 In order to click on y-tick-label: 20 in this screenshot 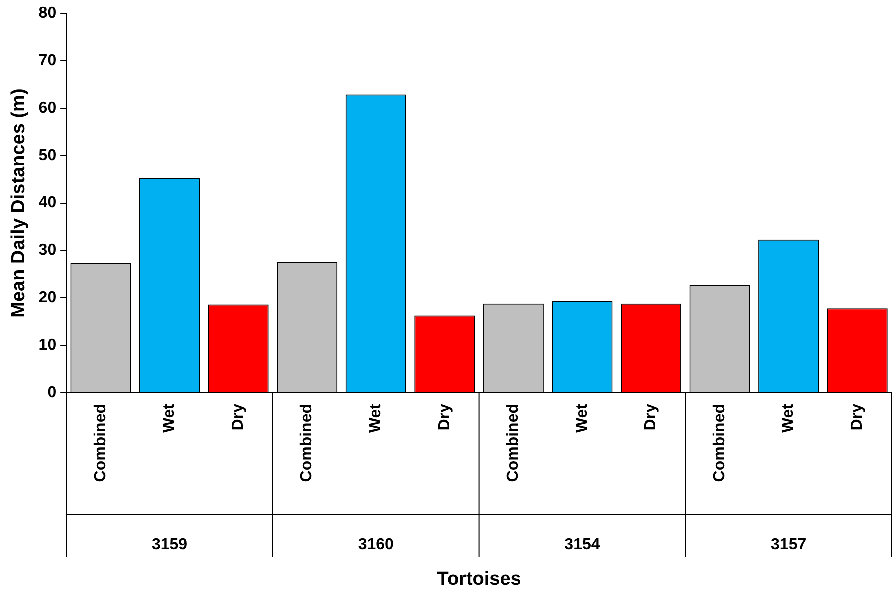, I will do `click(47, 298)`.